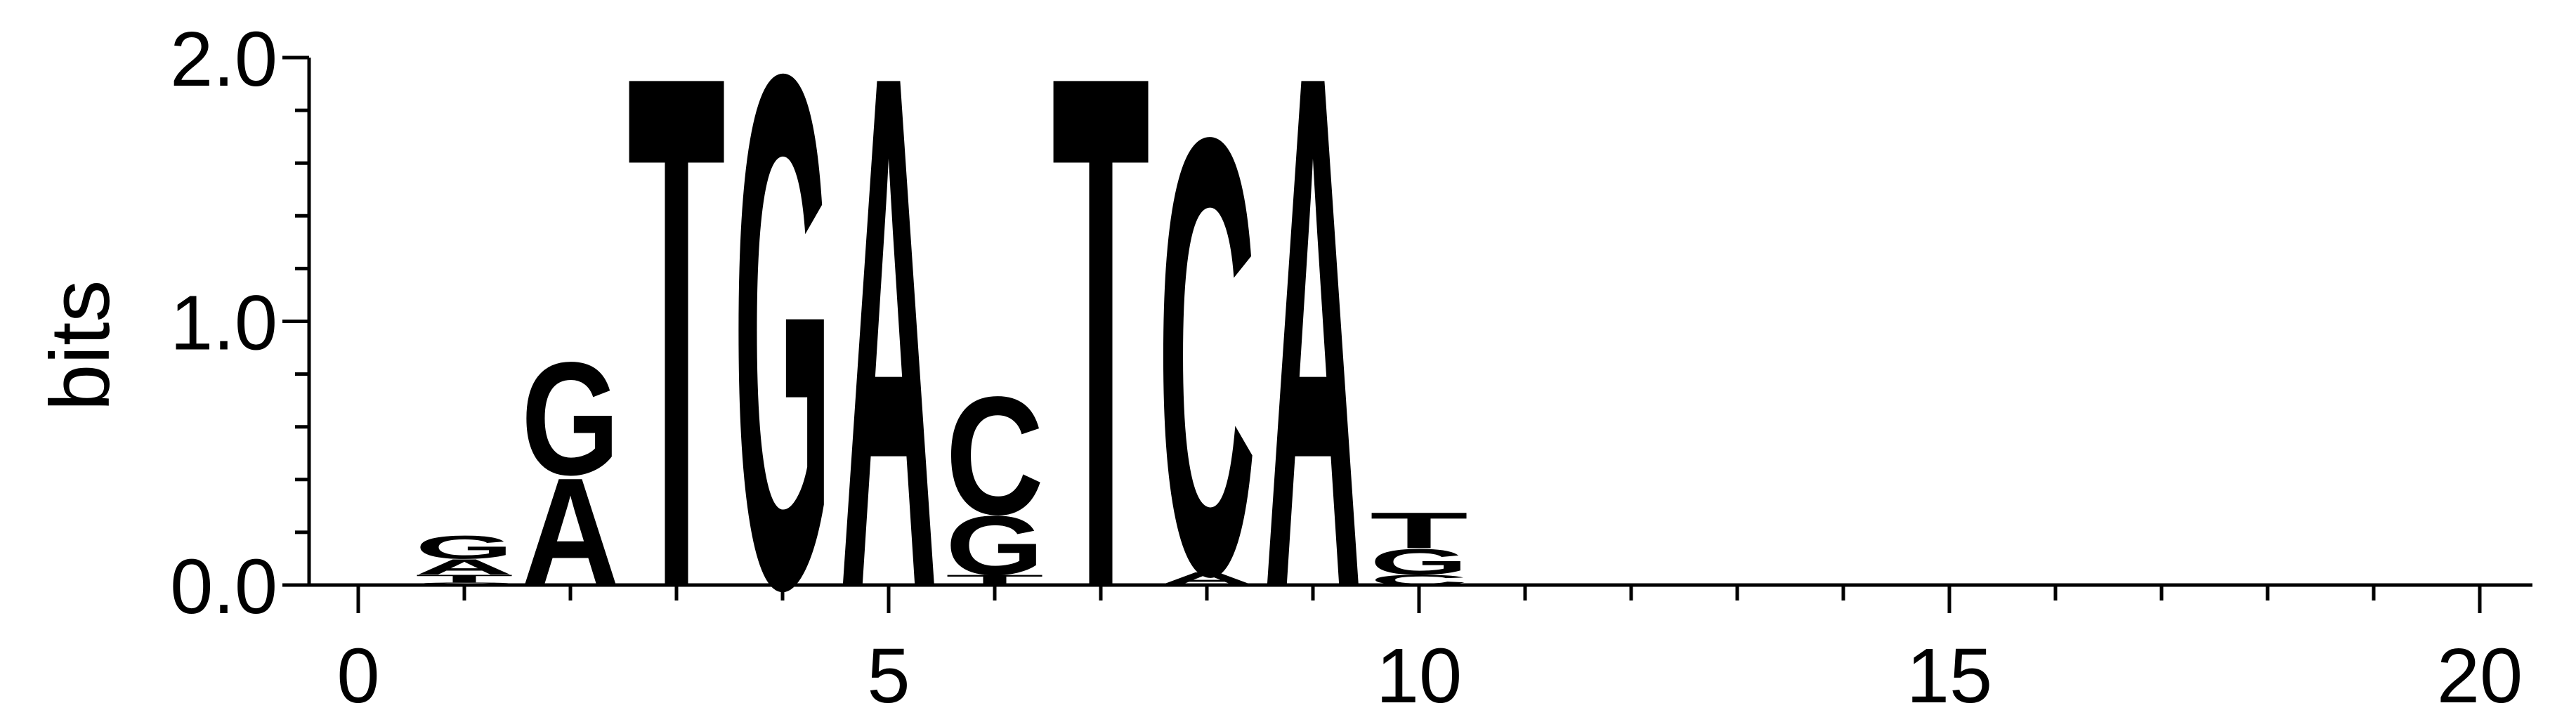 This screenshot has width=2576, height=722. What do you see at coordinates (357, 676) in the screenshot?
I see `x-tick-label: 0` at bounding box center [357, 676].